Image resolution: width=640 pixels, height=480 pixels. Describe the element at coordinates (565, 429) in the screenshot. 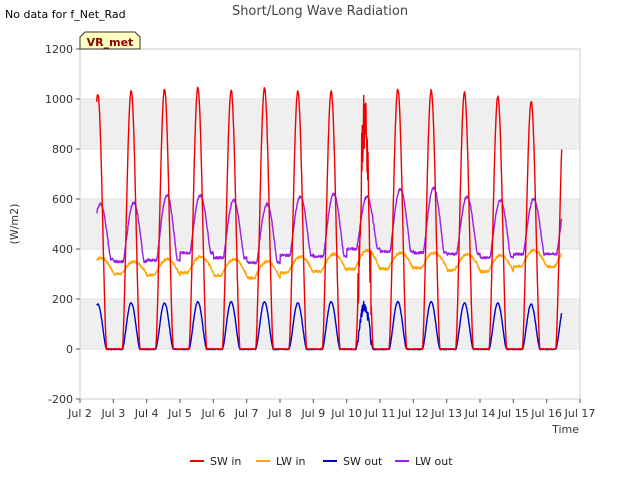

I see `x-axis-label: Time` at that location.